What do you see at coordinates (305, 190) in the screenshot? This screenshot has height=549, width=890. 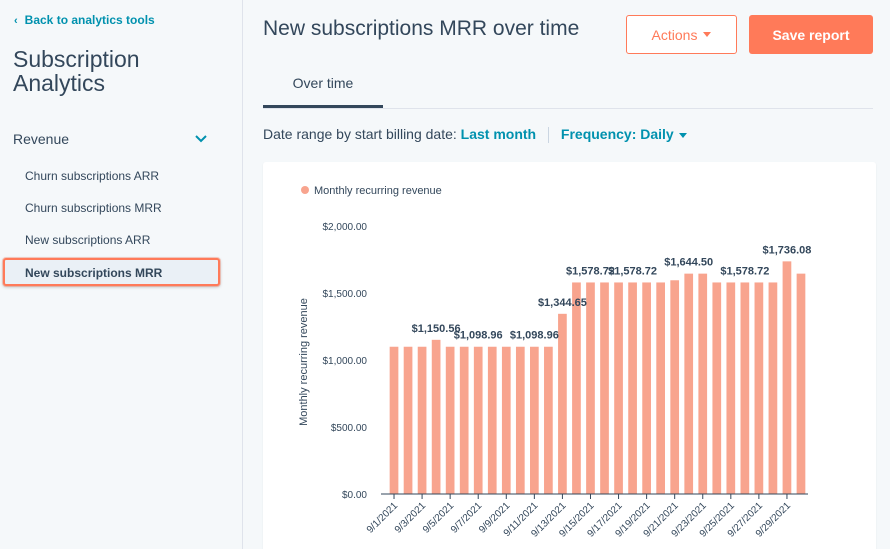 I see `legend-swatch` at bounding box center [305, 190].